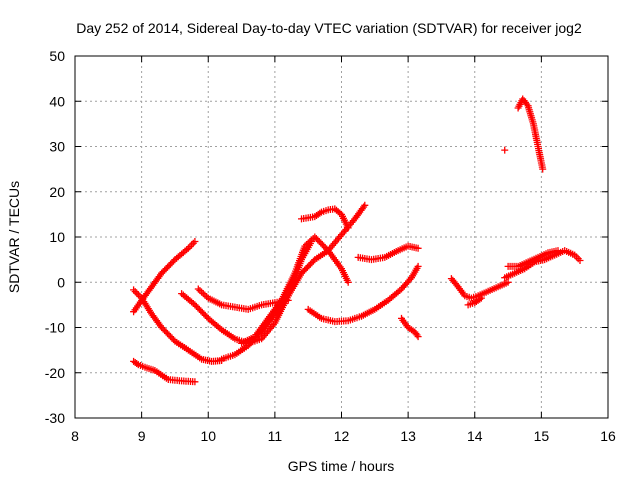 The image size is (640, 480). Describe the element at coordinates (57, 192) in the screenshot. I see `y-tick-label: 20` at that location.